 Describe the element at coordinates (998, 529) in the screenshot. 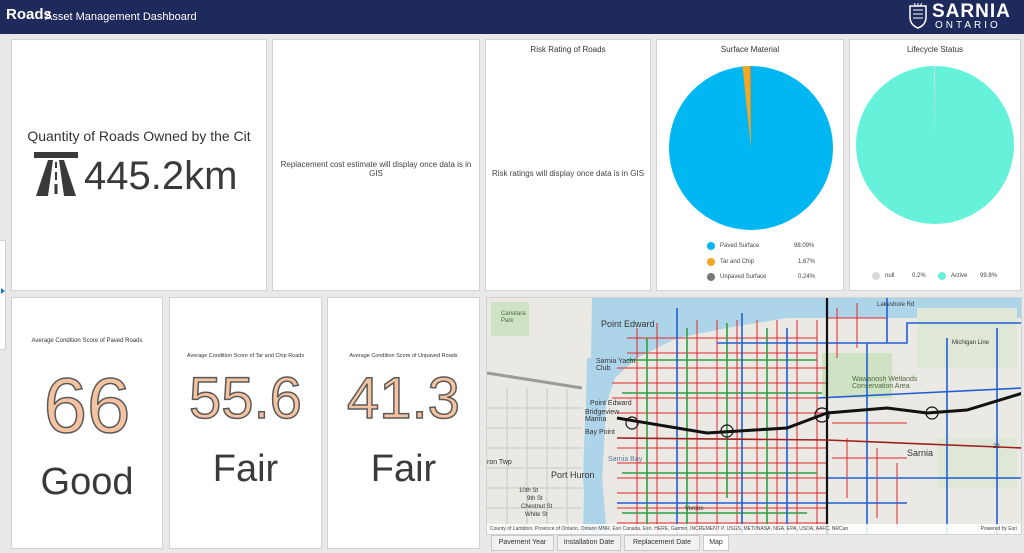

I see `powered-by-esri: Powered by Esri` at that location.